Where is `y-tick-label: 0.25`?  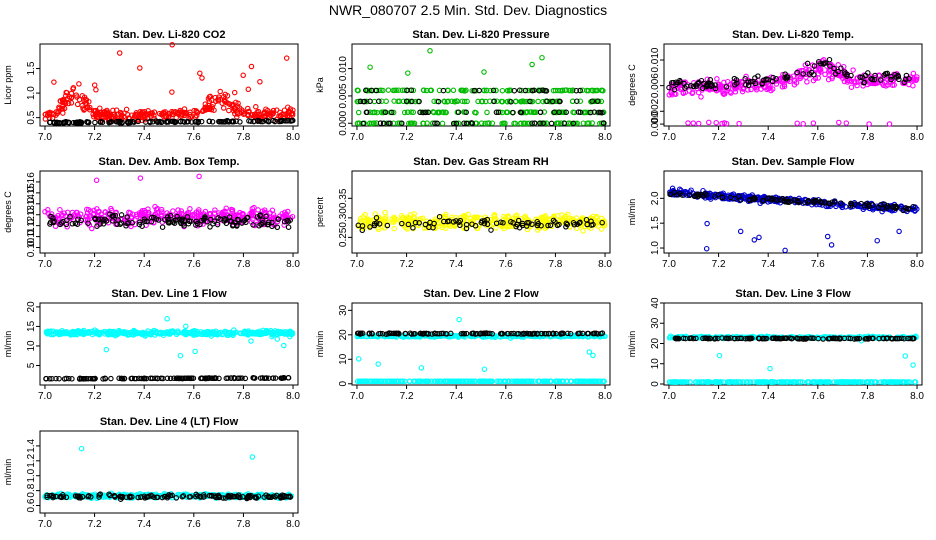 y-tick-label: 0.25 is located at coordinates (343, 237).